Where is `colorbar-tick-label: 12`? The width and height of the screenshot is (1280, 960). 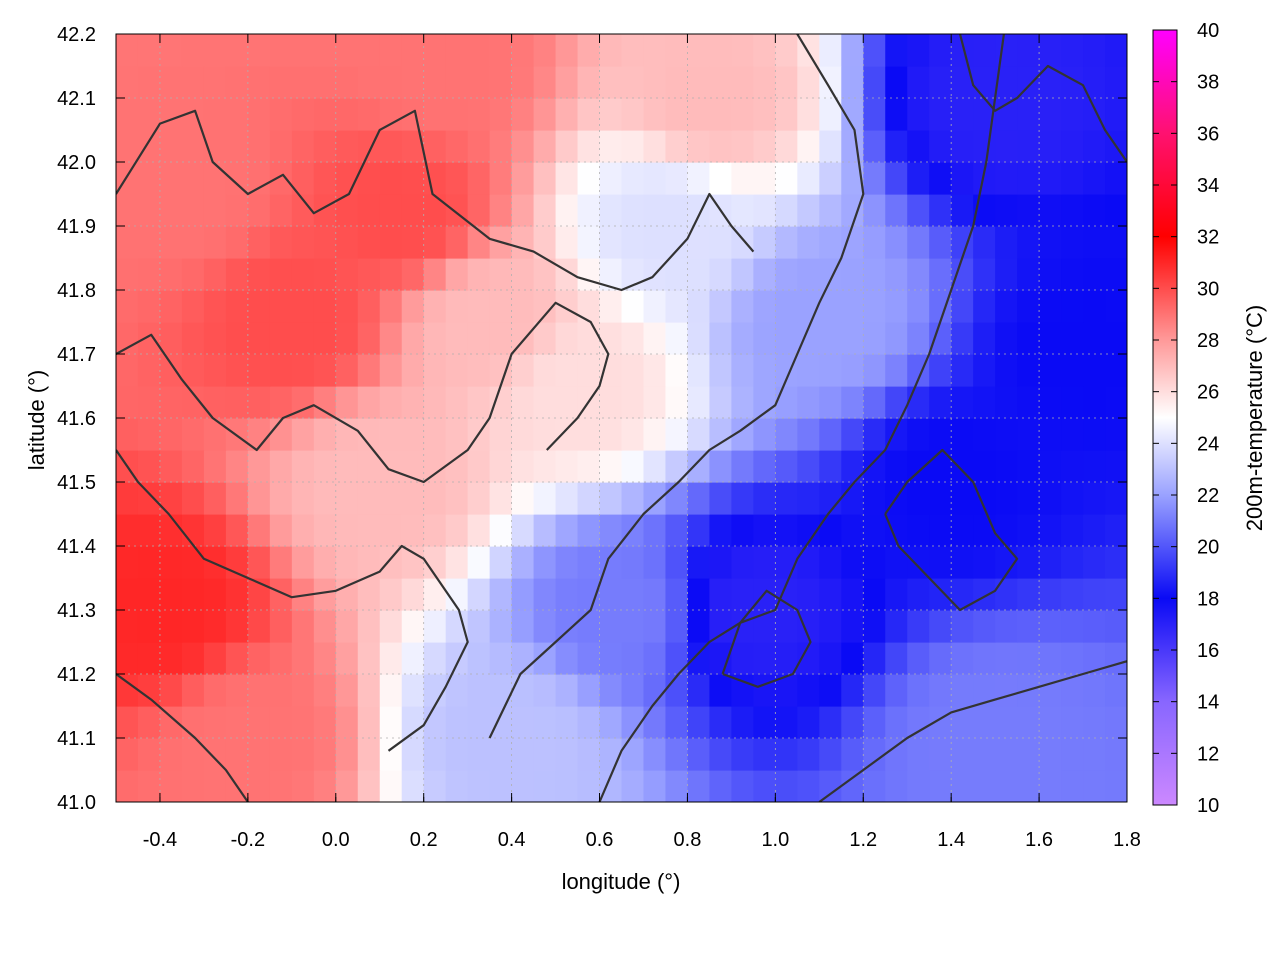
colorbar-tick-label: 12 is located at coordinates (1208, 754).